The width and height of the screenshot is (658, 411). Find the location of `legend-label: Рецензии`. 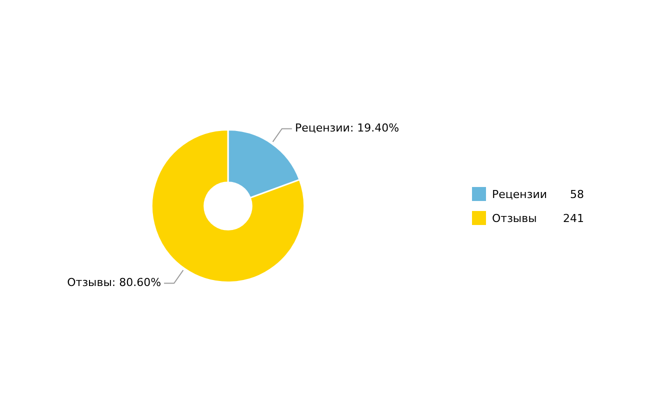

legend-label: Рецензии is located at coordinates (520, 194).